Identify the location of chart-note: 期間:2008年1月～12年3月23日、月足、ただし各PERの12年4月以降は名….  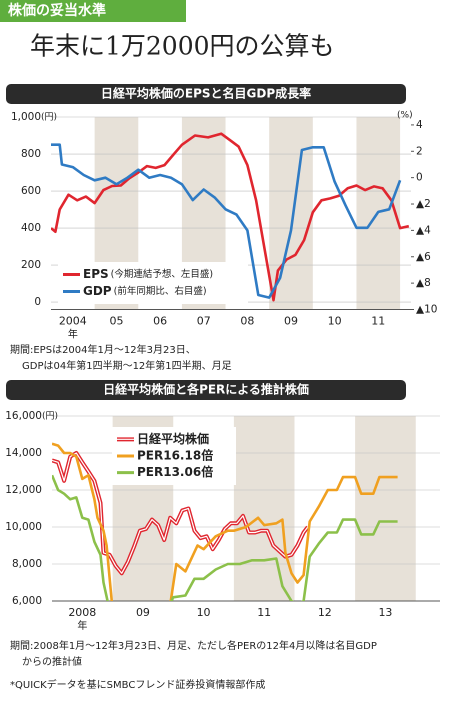
(193, 645).